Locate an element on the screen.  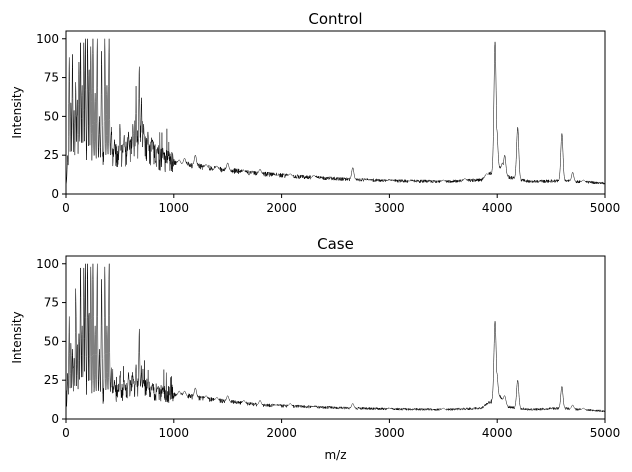
subplot-title: Case is located at coordinates (335, 244).